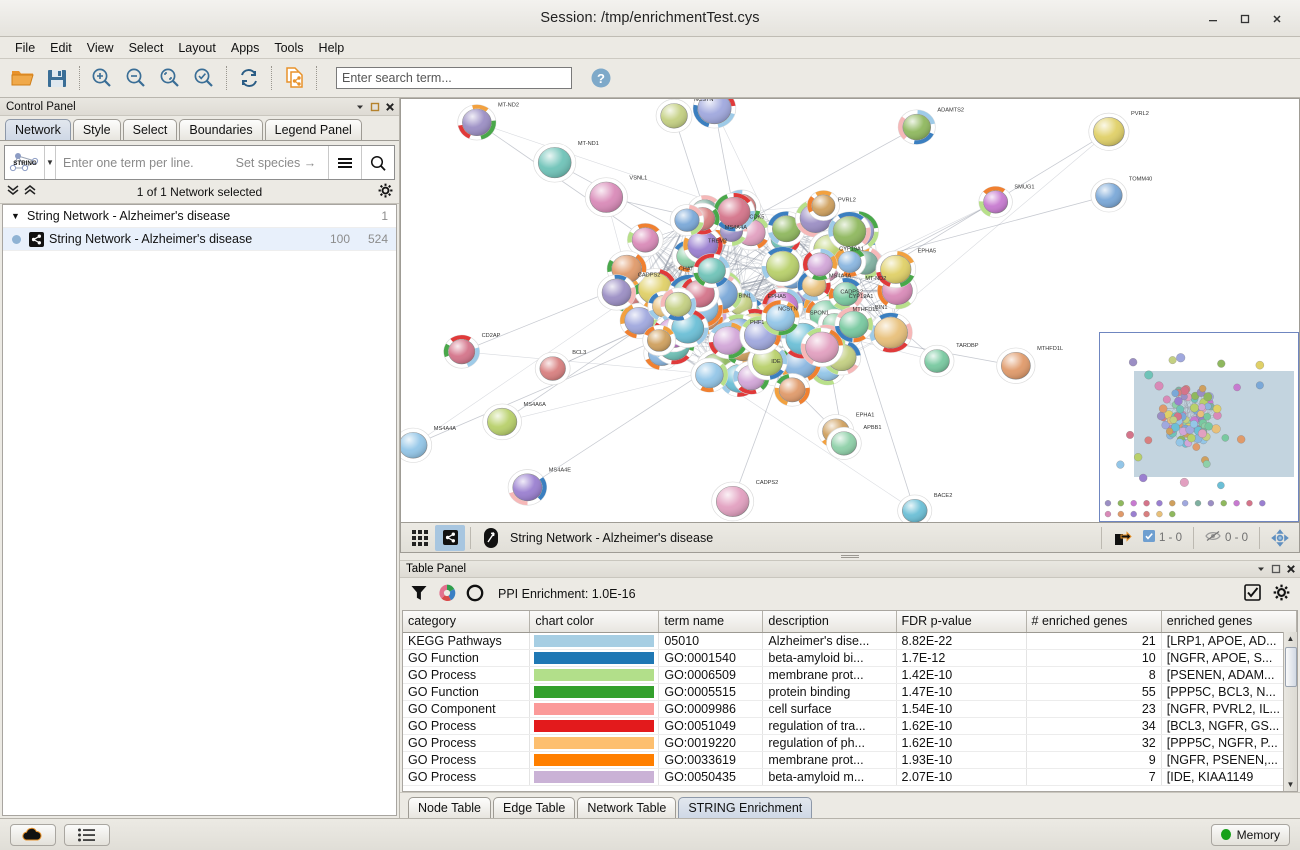 The width and height of the screenshot is (1300, 850). Describe the element at coordinates (829, 622) in the screenshot. I see `col-description: description` at that location.